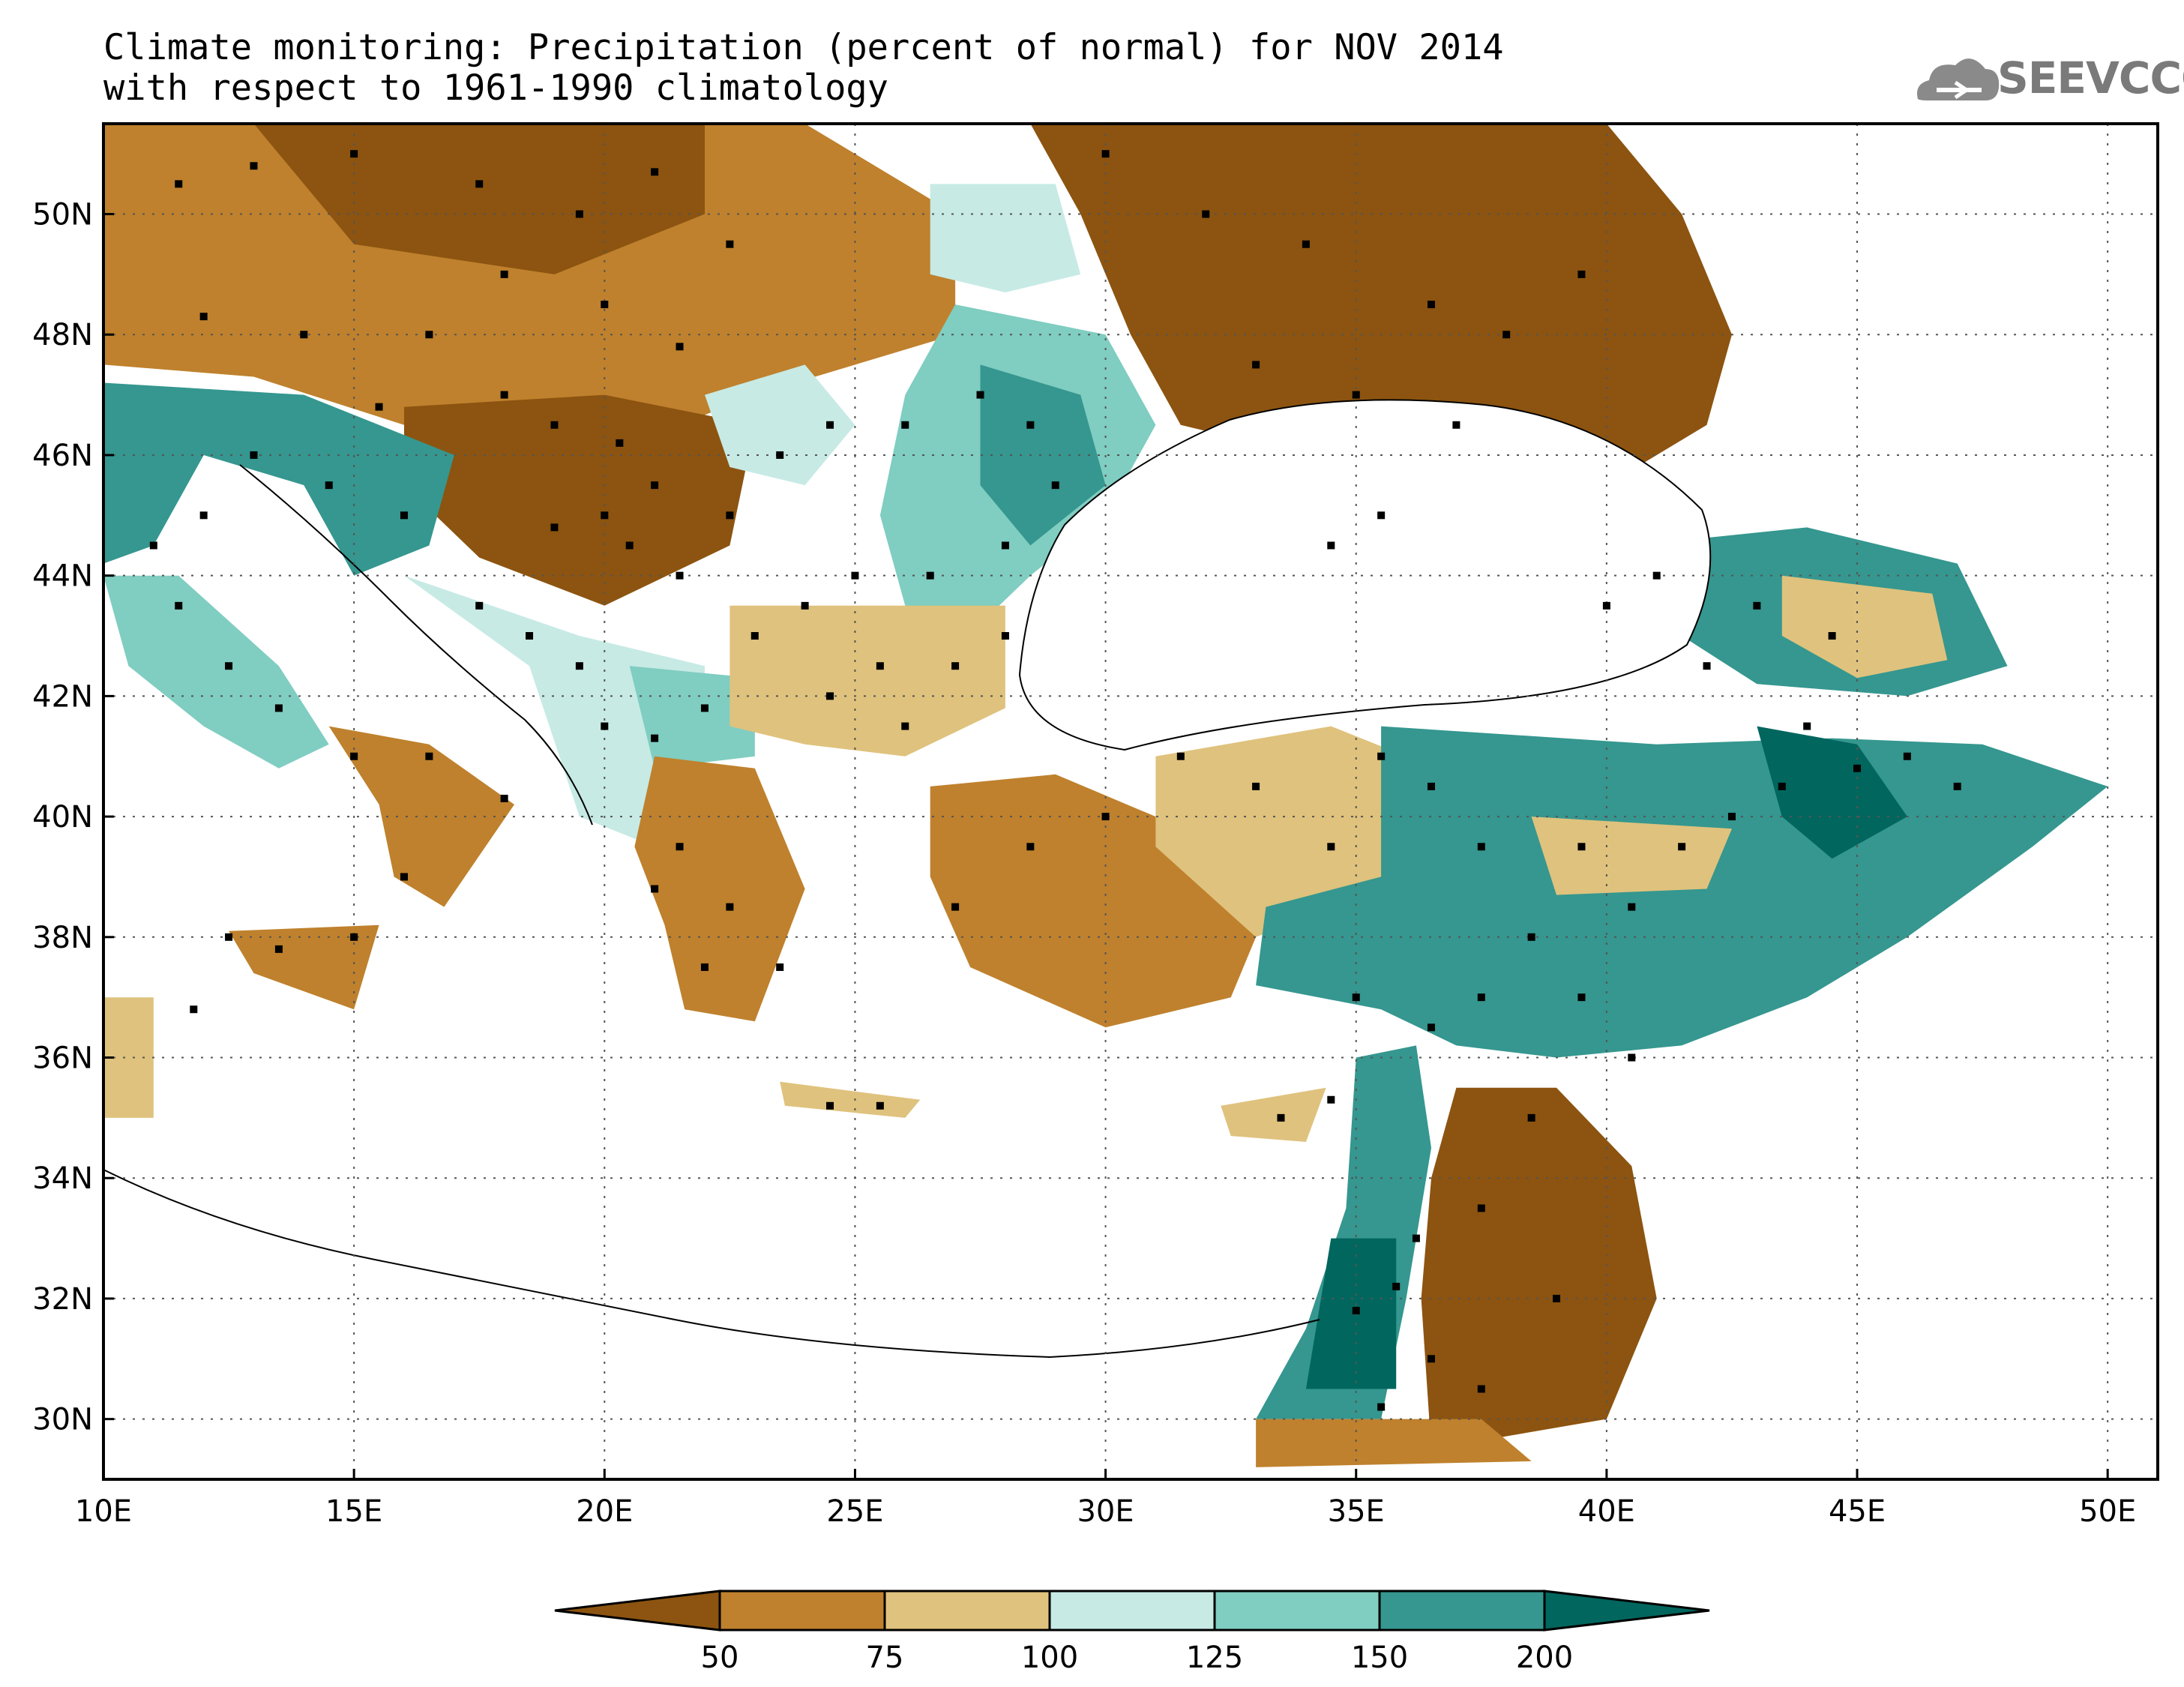 Image resolution: width=2184 pixels, height=1687 pixels. What do you see at coordinates (604, 1511) in the screenshot?
I see `x-tick-label: 20E` at bounding box center [604, 1511].